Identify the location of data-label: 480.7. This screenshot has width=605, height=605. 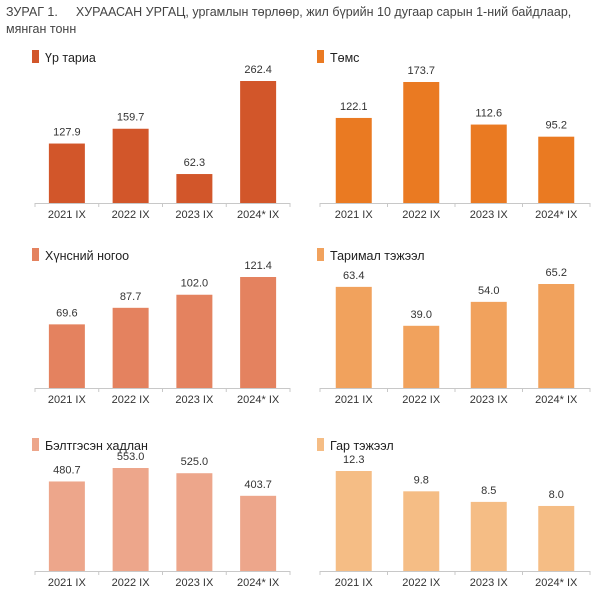
(67, 470).